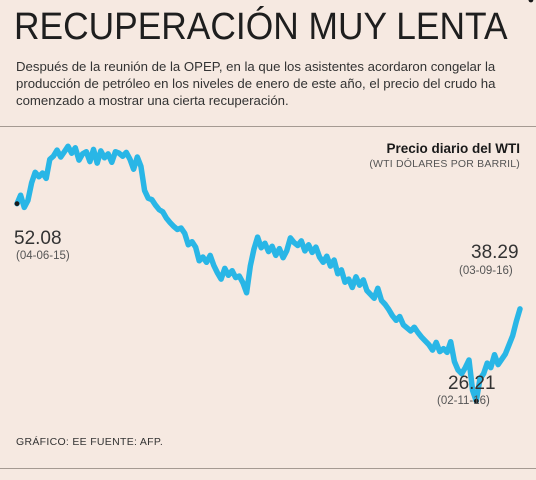  I want to click on end-point-marker, so click(531, 1).